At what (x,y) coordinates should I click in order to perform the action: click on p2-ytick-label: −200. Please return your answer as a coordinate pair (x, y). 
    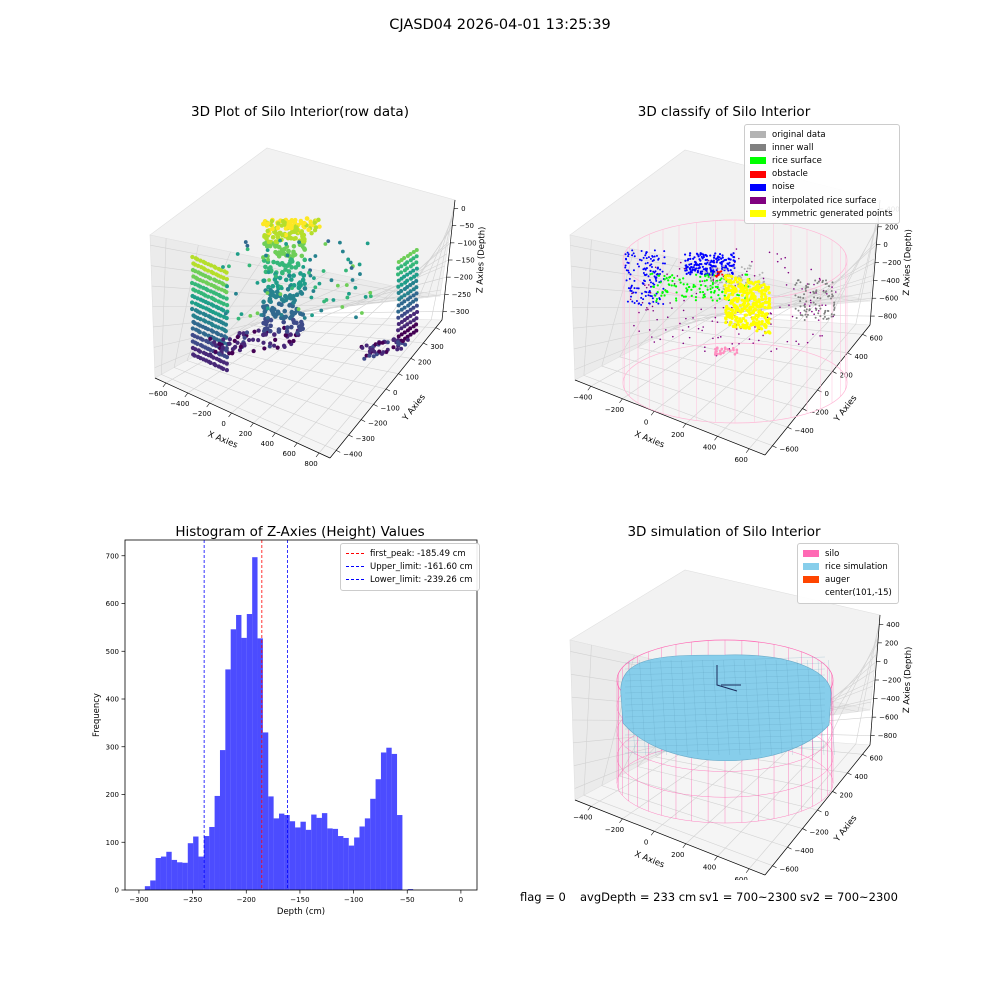
    Looking at the image, I should click on (819, 413).